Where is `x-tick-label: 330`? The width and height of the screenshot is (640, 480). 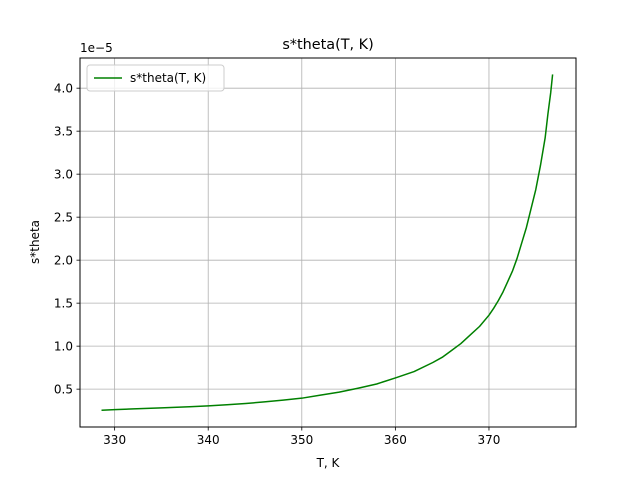 x-tick-label: 330 is located at coordinates (114, 440).